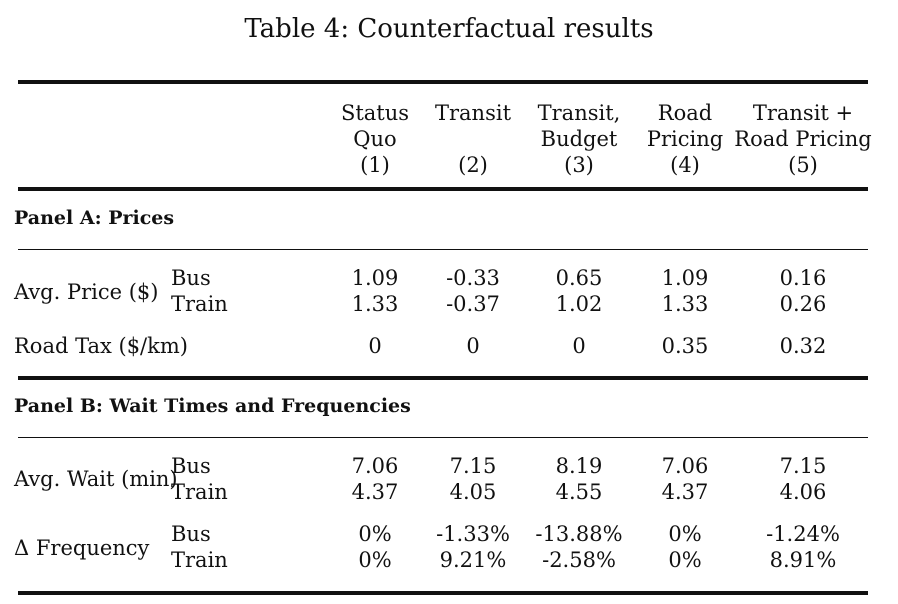 This screenshot has width=898, height=604. What do you see at coordinates (375, 278) in the screenshot?
I see `avg-price-bus-1: 1.09` at bounding box center [375, 278].